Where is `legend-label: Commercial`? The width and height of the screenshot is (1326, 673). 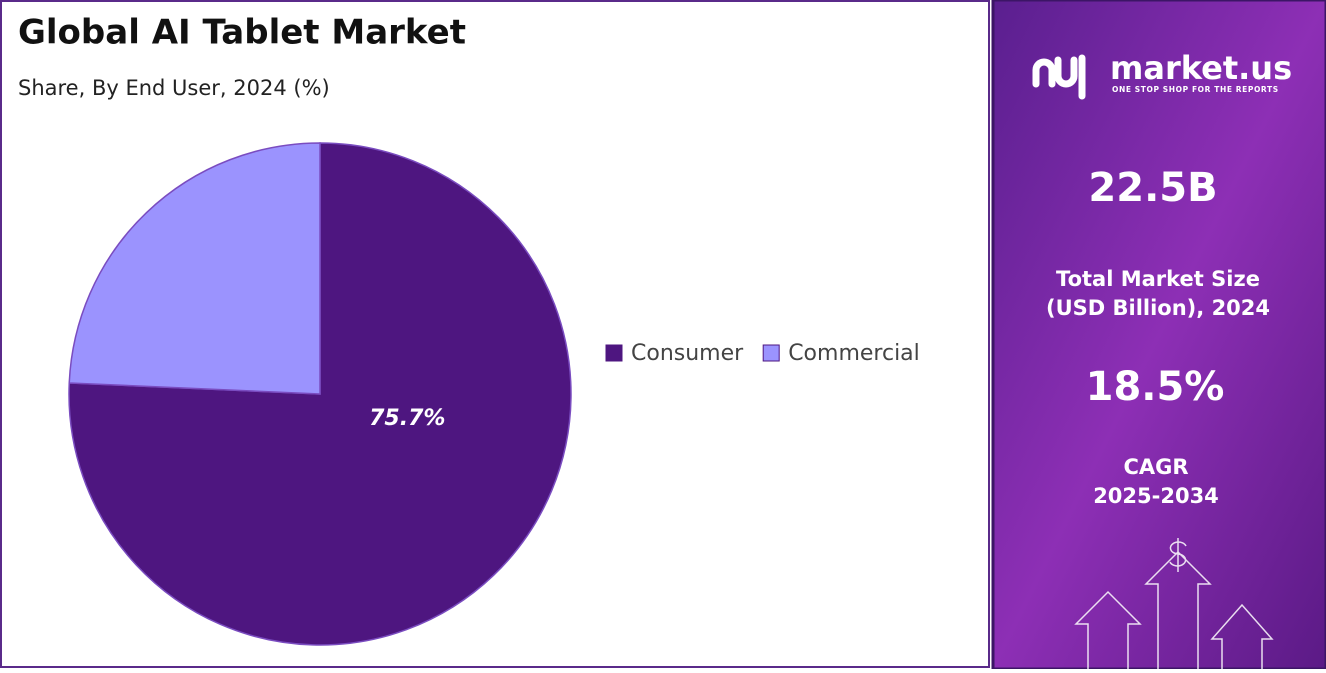 legend-label: Commercial is located at coordinates (854, 353).